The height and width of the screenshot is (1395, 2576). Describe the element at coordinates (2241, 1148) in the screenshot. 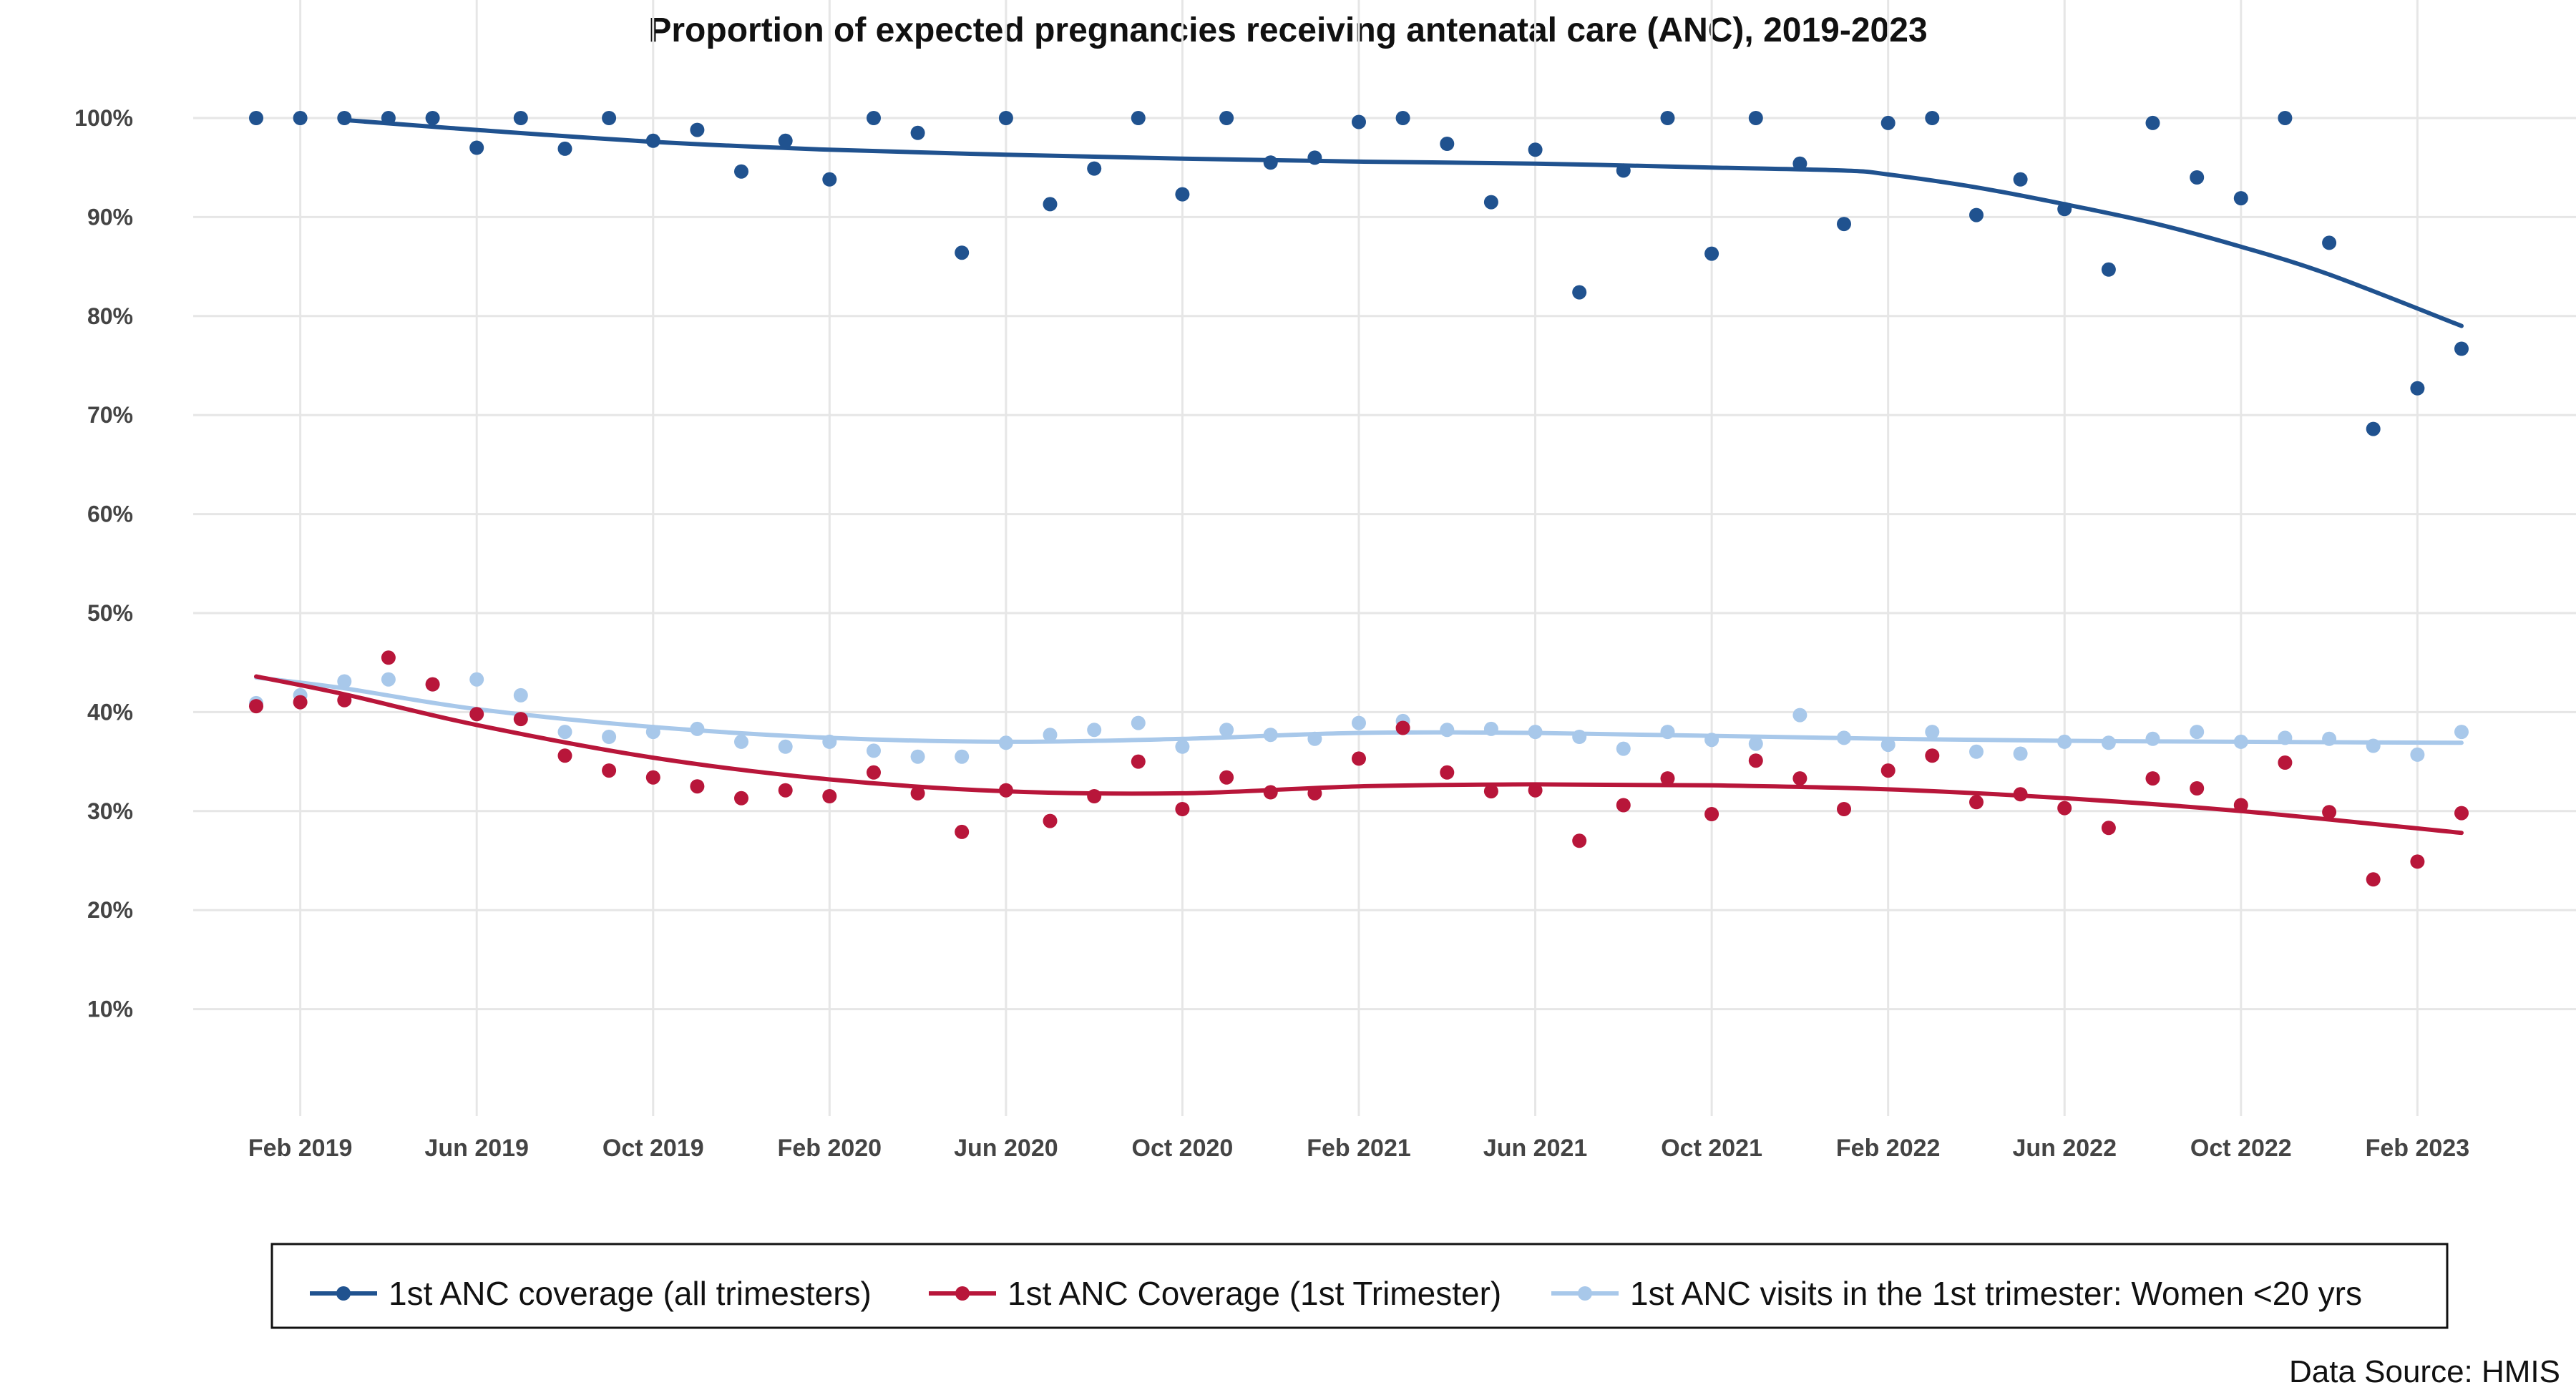

I see `x-tick-label: Oct 2022` at that location.